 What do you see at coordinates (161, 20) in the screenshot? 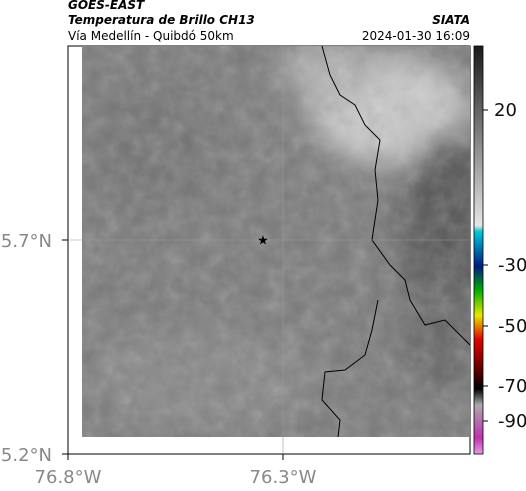
I see `product-title: Temperatura de Brillo CH13` at bounding box center [161, 20].